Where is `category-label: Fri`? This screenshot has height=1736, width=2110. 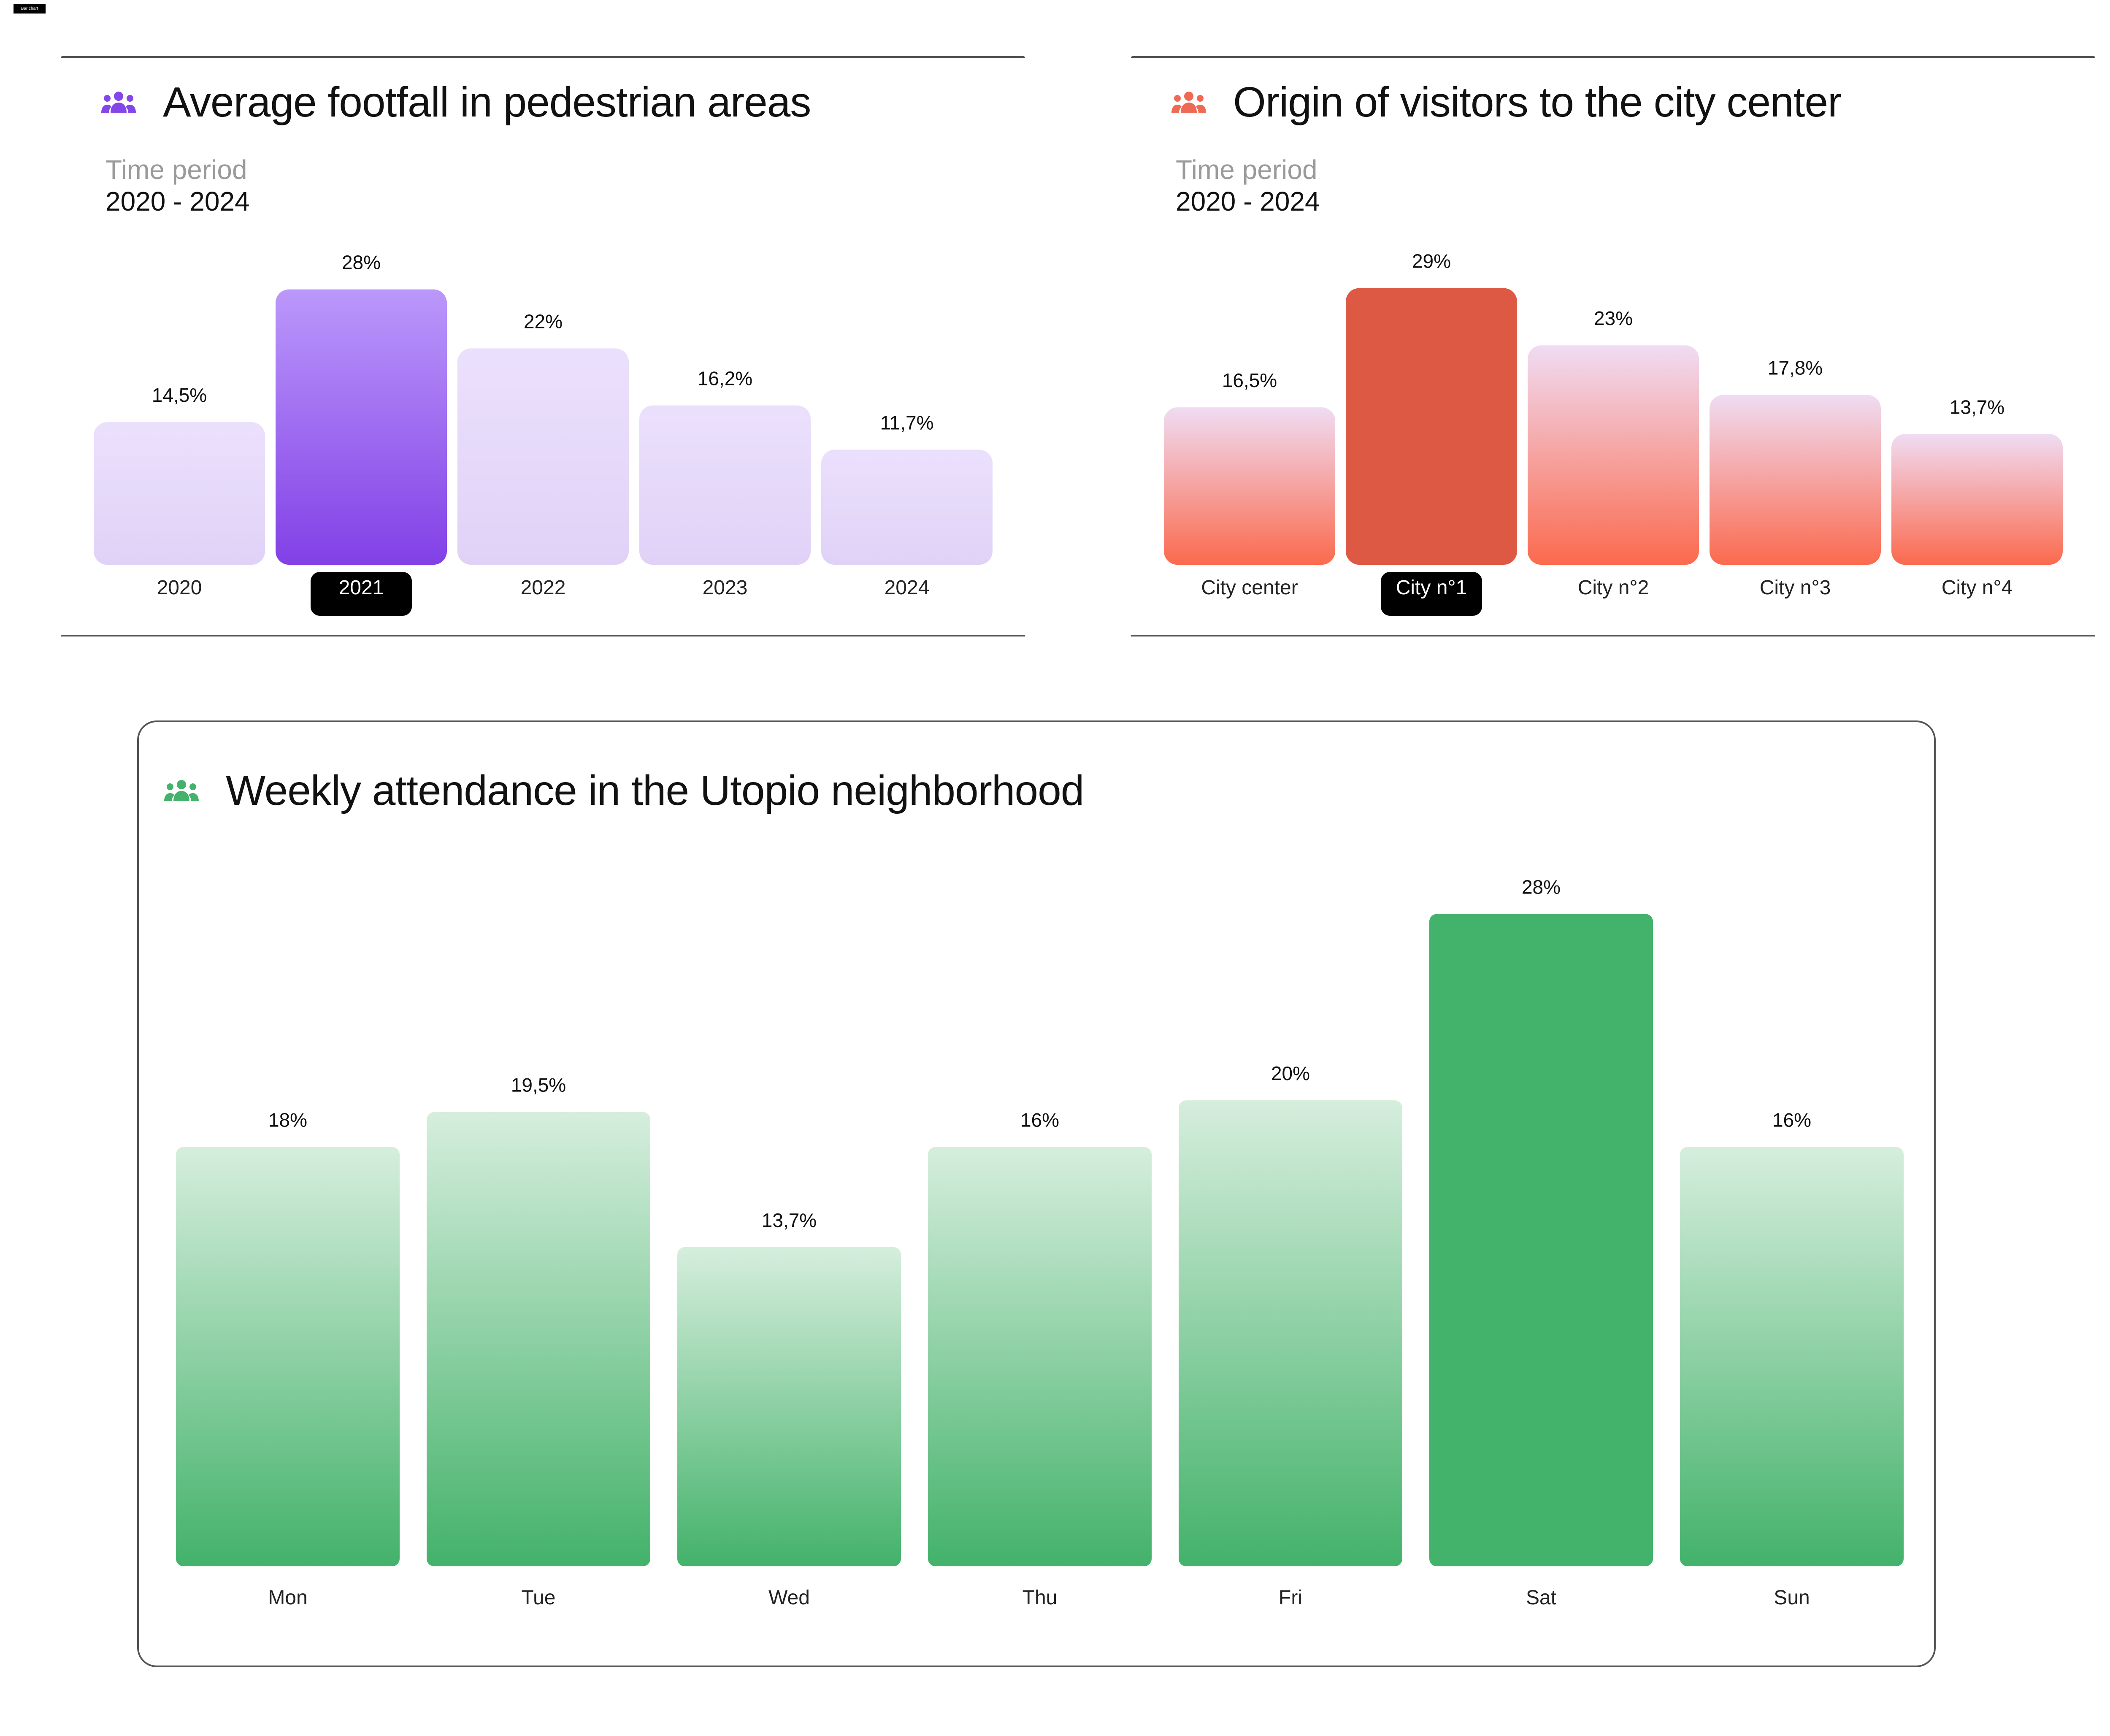 category-label: Fri is located at coordinates (1290, 1598).